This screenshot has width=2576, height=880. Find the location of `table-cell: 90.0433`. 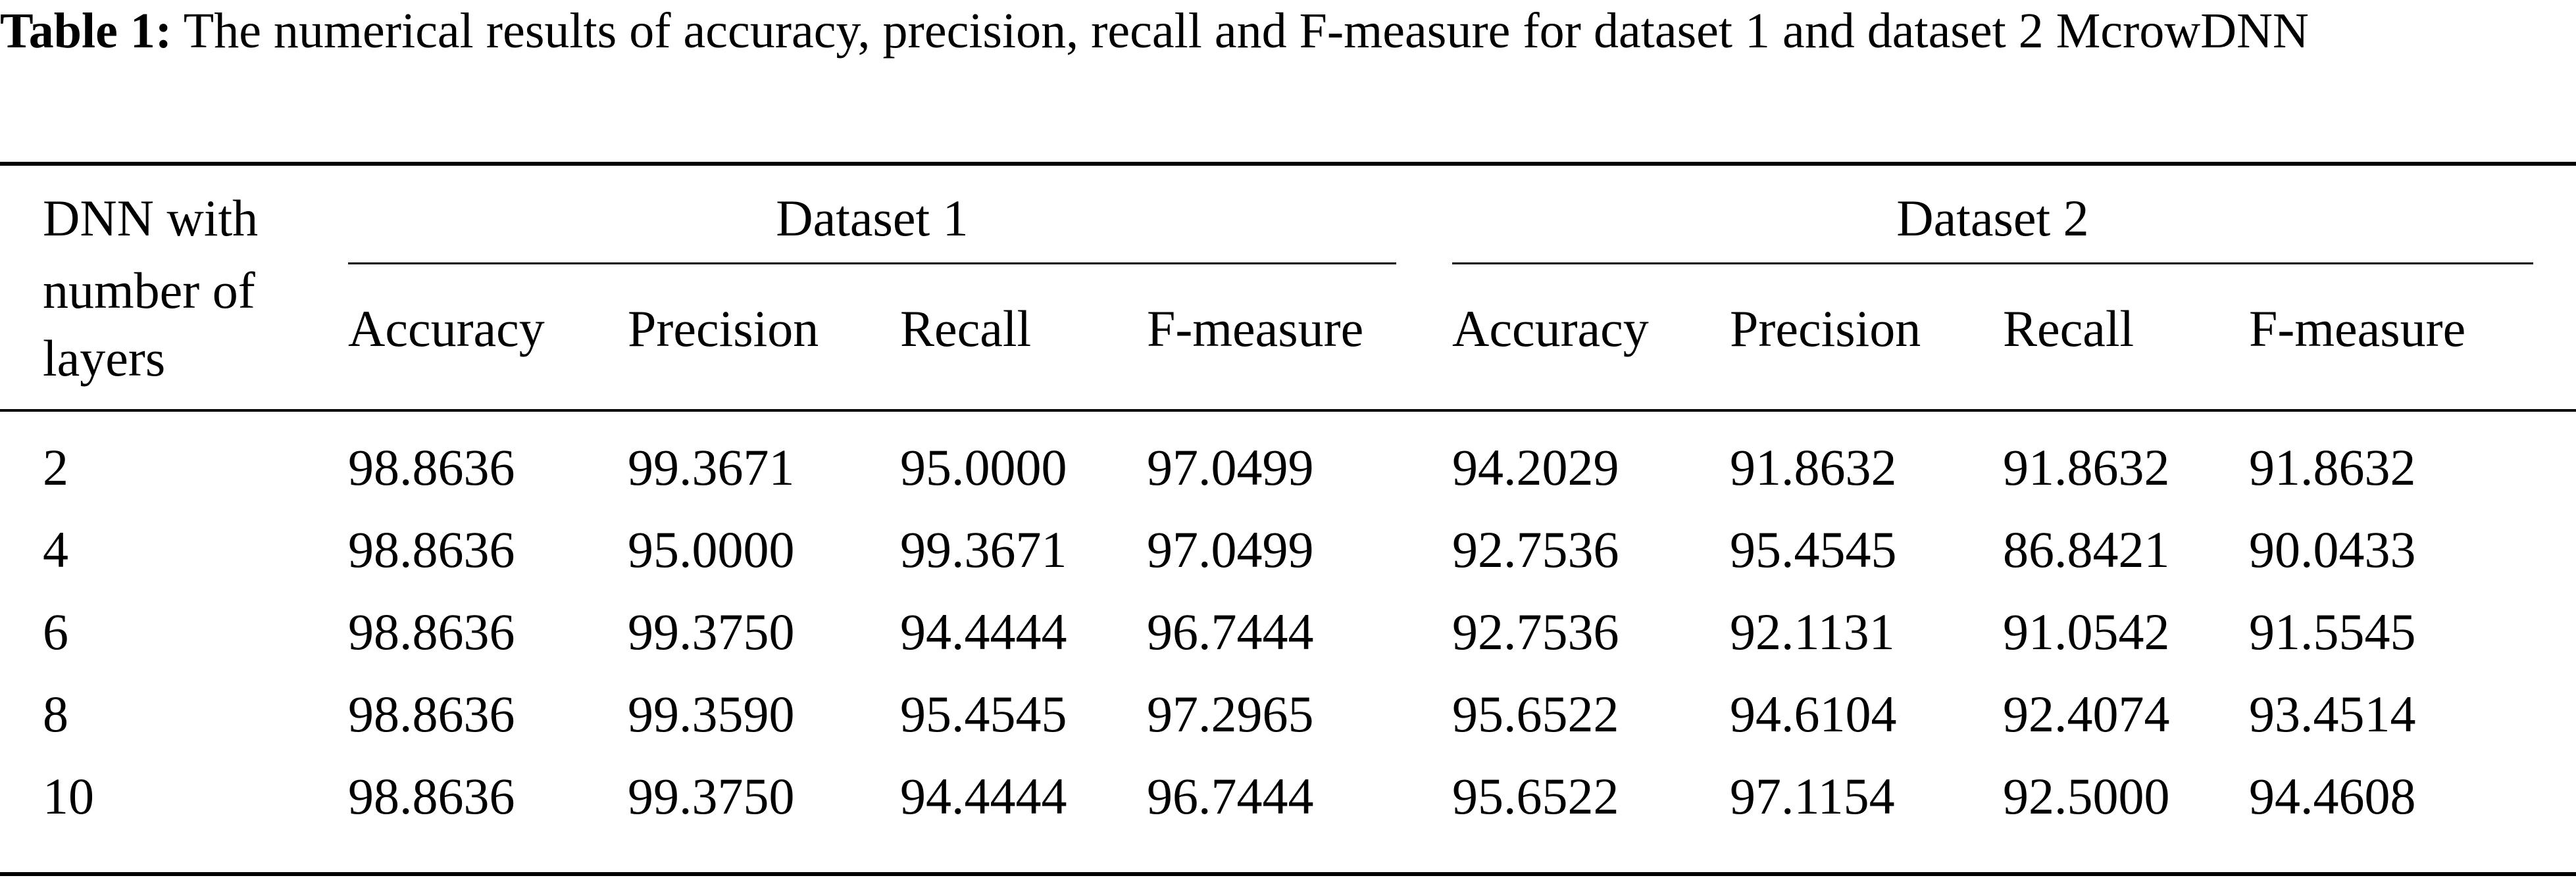

table-cell: 90.0433 is located at coordinates (2332, 550).